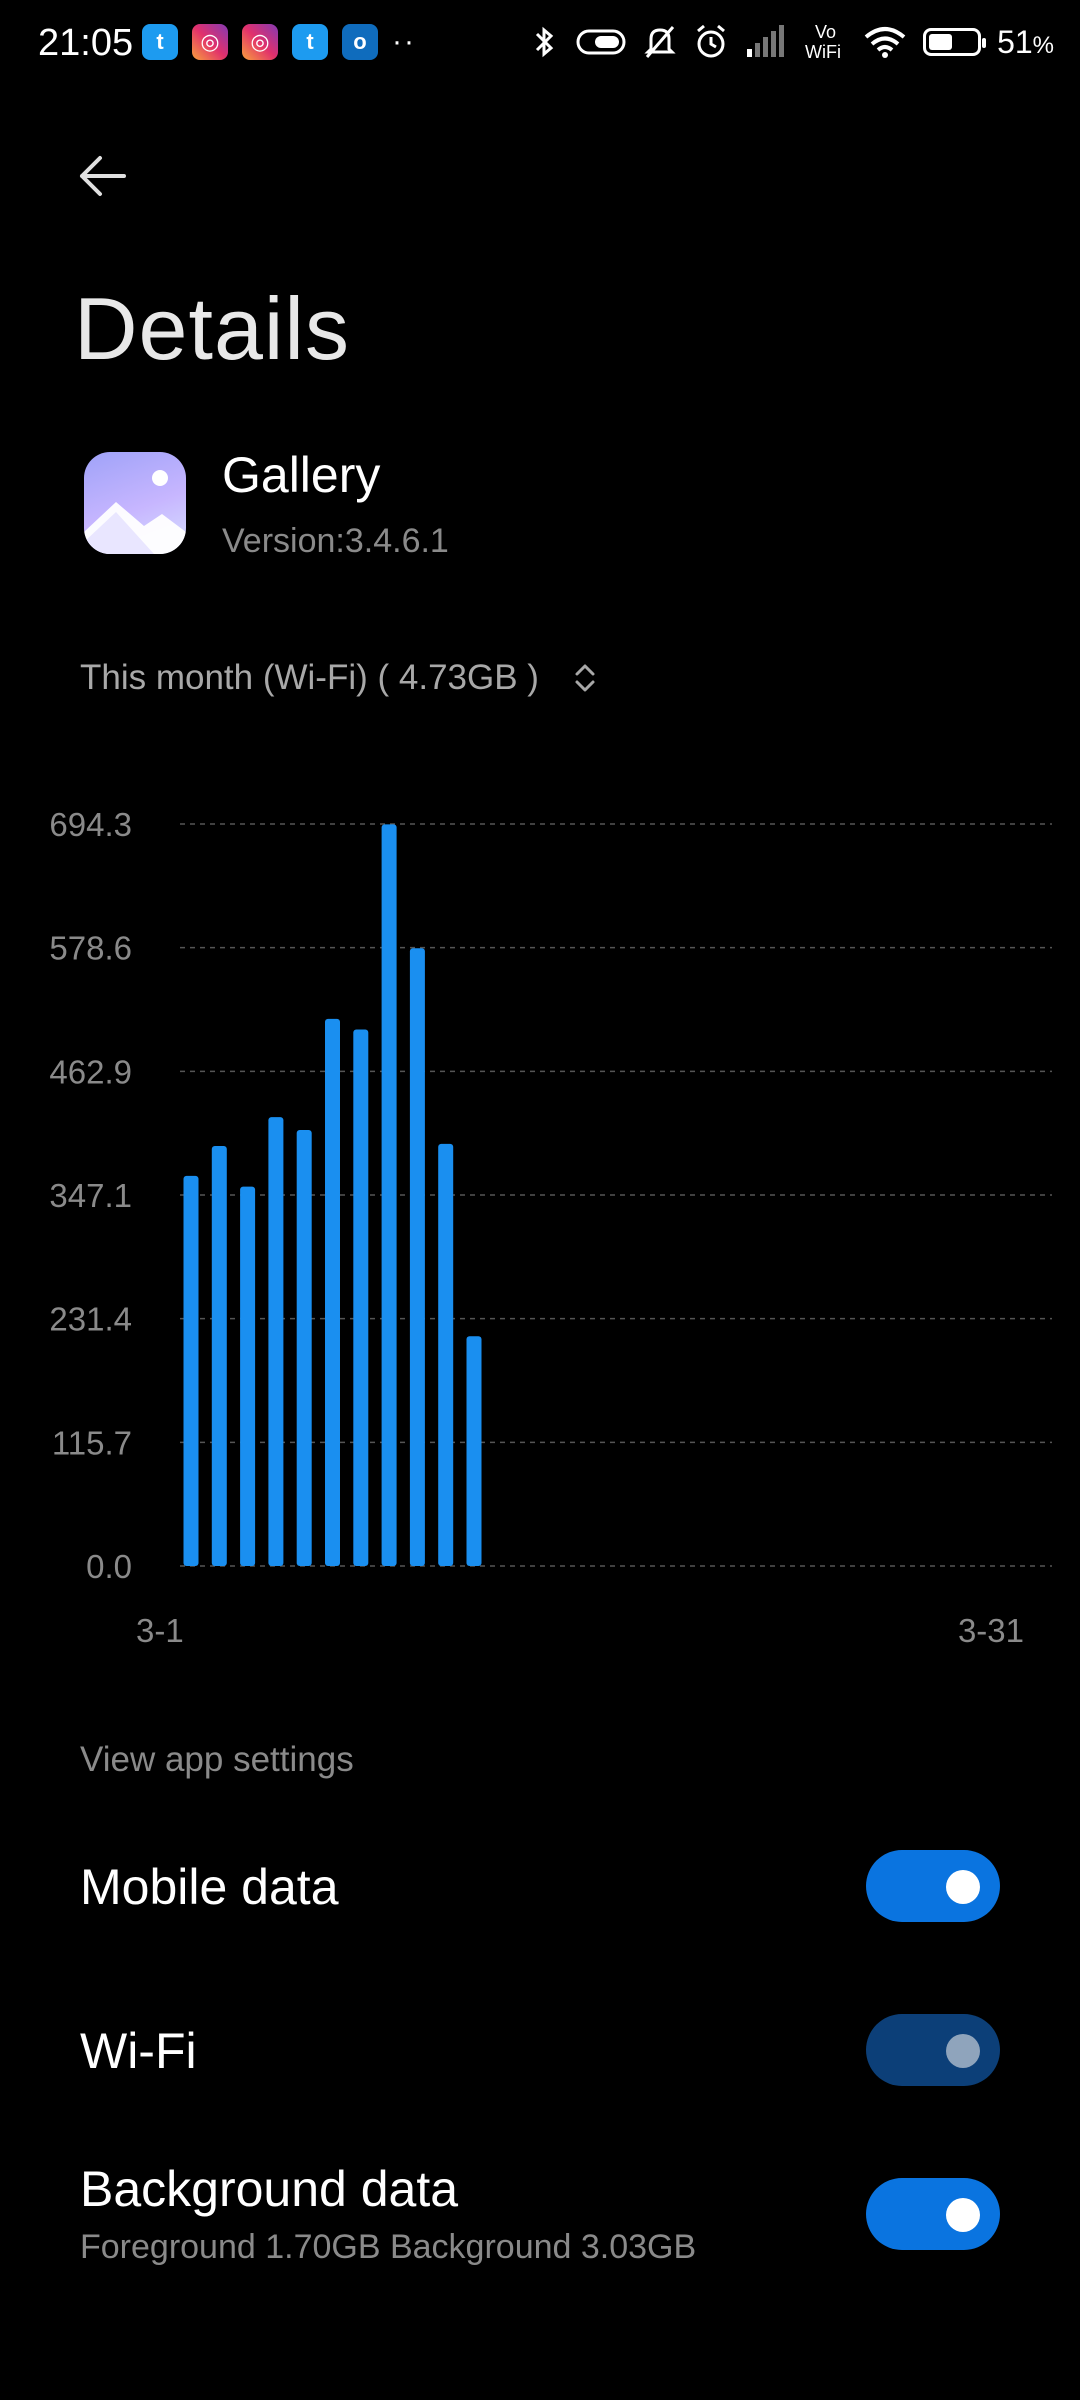  Describe the element at coordinates (269, 2189) in the screenshot. I see `background-data-label: Background data` at that location.